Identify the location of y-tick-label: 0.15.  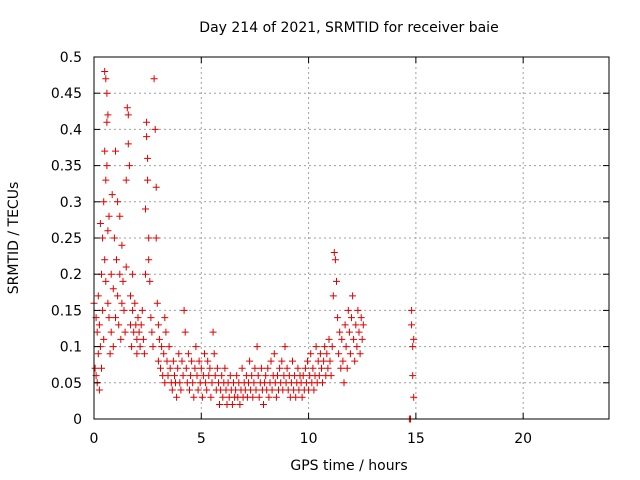
(66, 311).